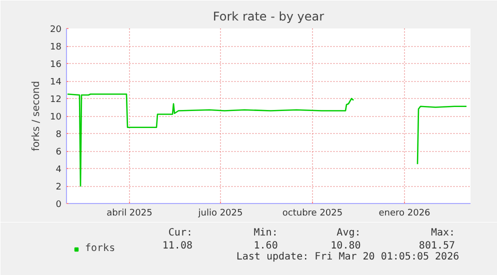 Image resolution: width=497 pixels, height=275 pixels. I want to click on y-tick-label: 16, so click(56, 65).